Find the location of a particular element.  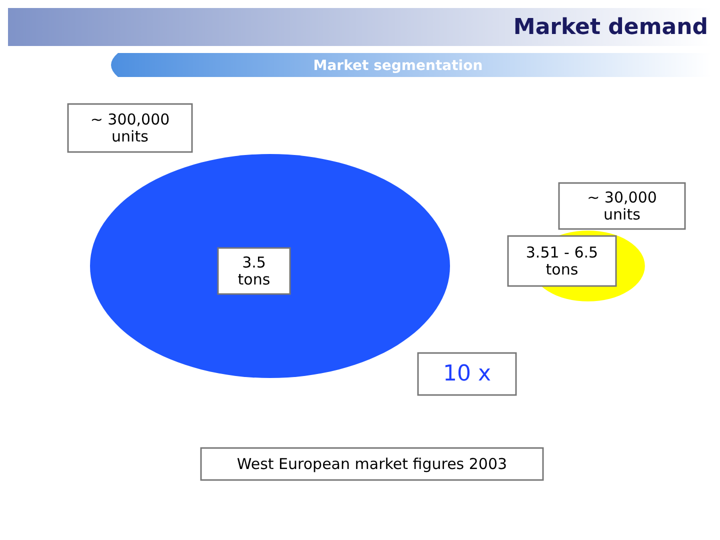

text: West European market figures 2003 is located at coordinates (372, 464).